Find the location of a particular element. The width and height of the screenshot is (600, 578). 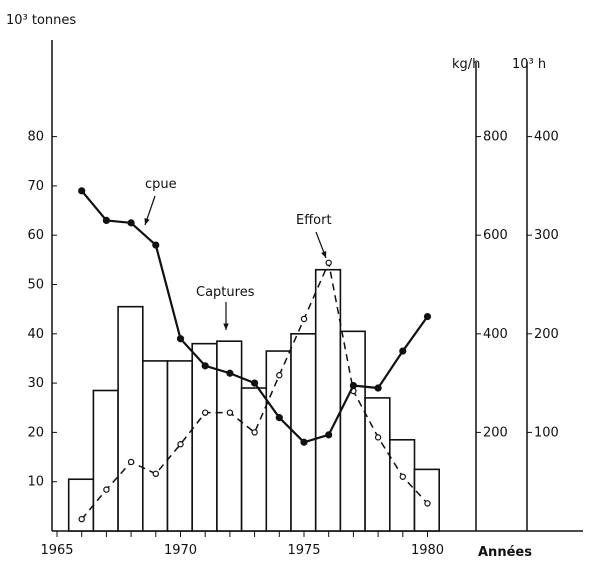

annotation-effort: Effort is located at coordinates (314, 220).